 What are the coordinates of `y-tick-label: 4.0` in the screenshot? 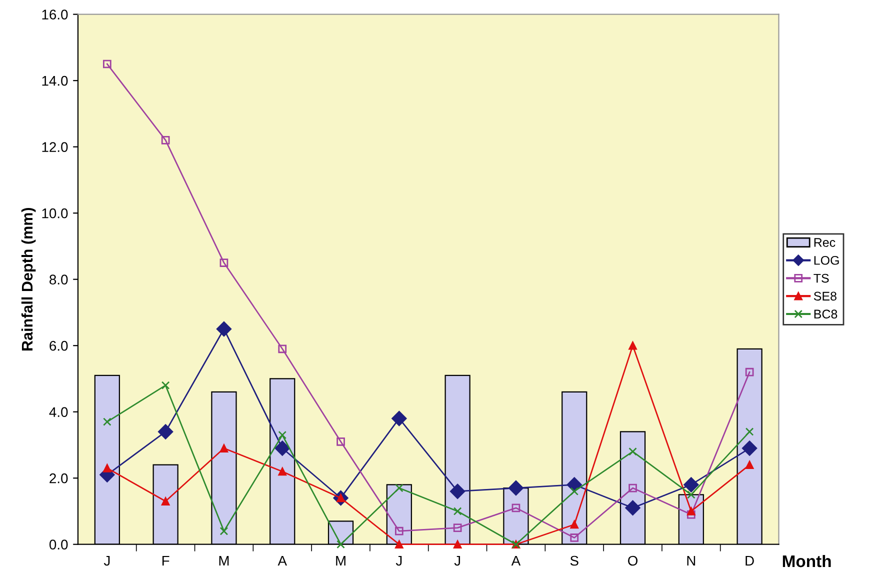 It's located at (58, 412).